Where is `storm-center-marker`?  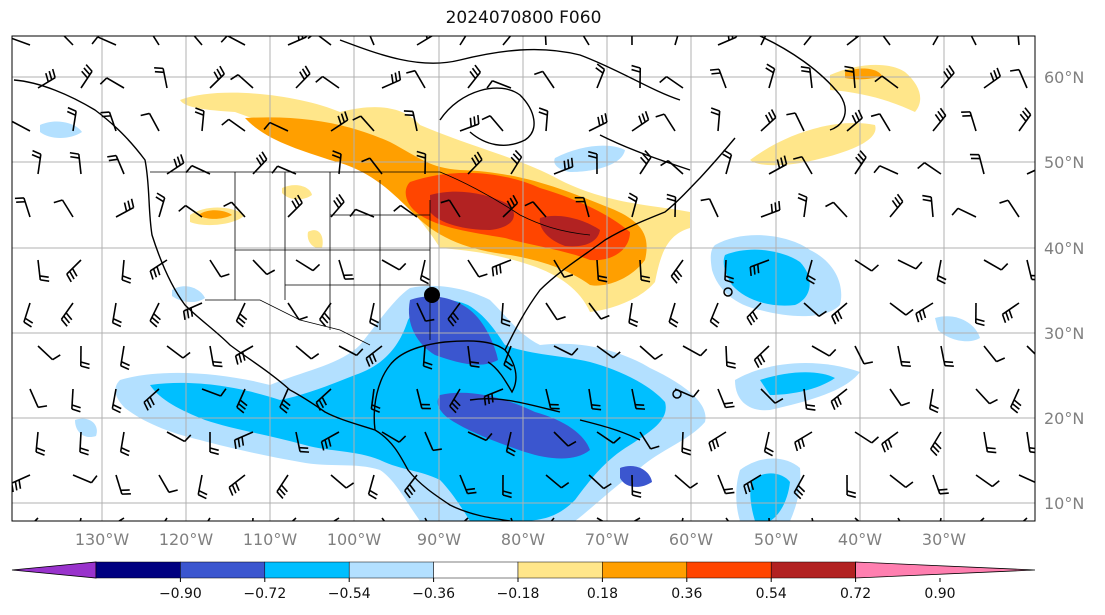
storm-center-marker is located at coordinates (432, 295).